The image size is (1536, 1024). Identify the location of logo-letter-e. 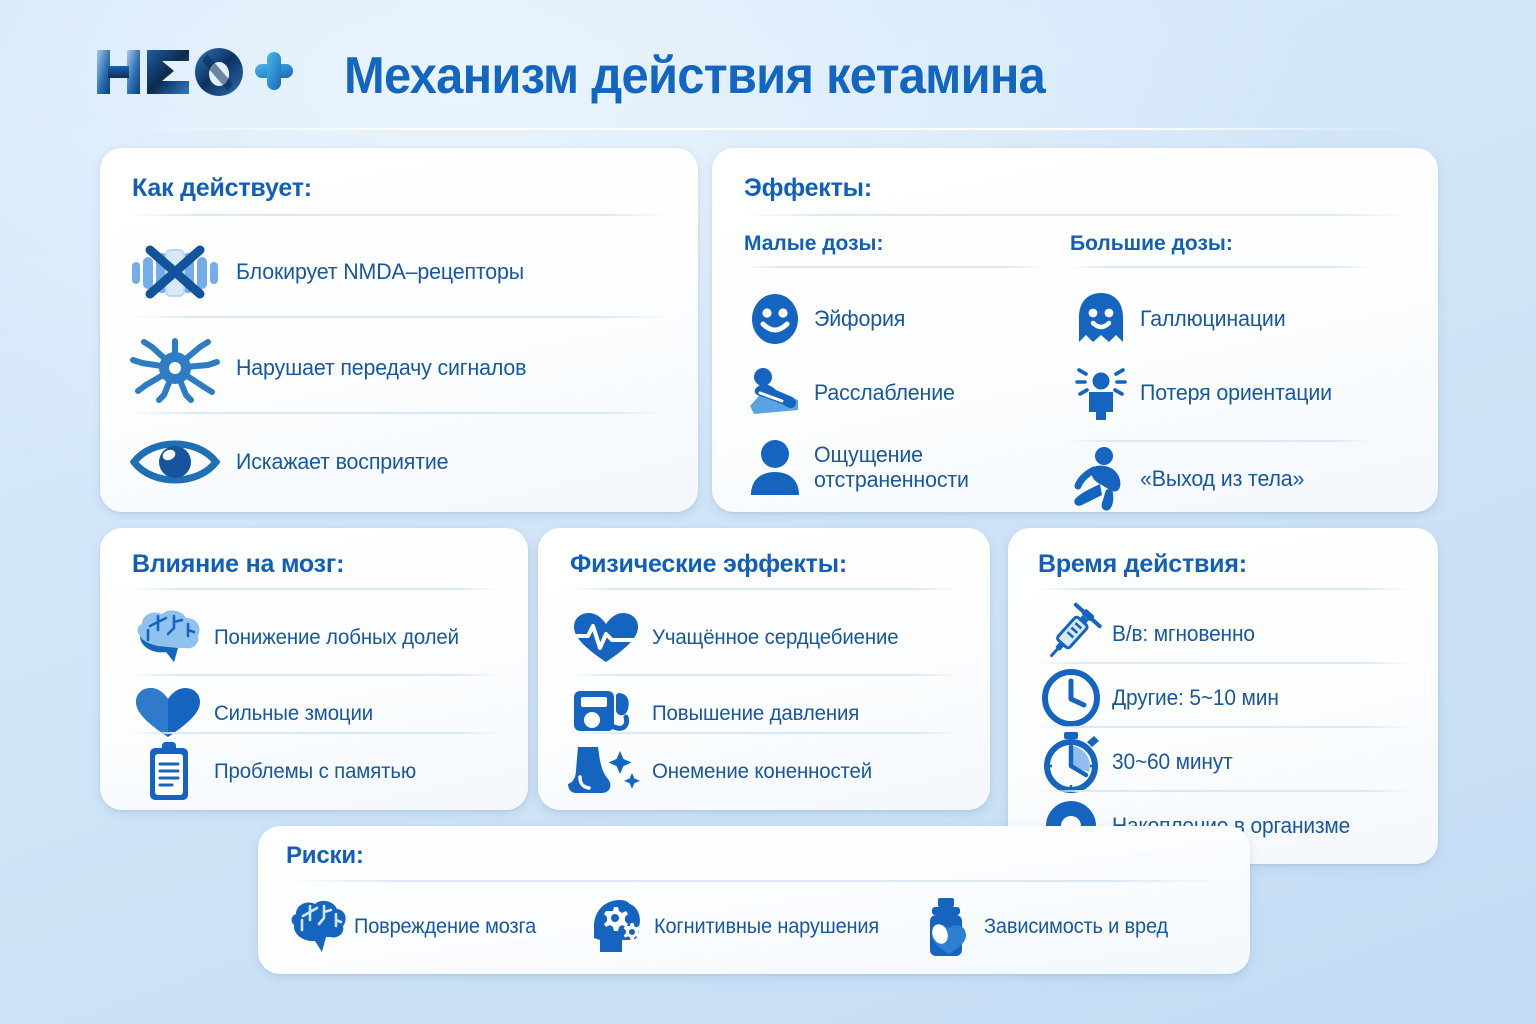
(168, 72).